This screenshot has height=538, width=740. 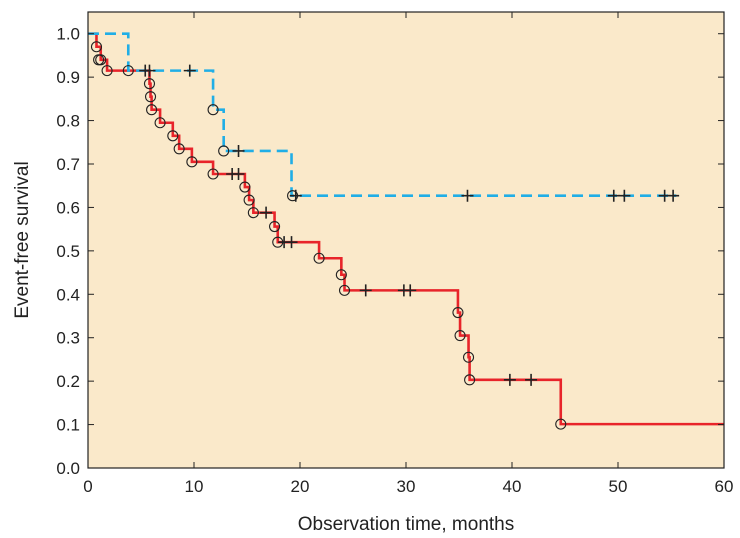 I want to click on y-axis-label: Event-free survival, so click(x=22, y=239).